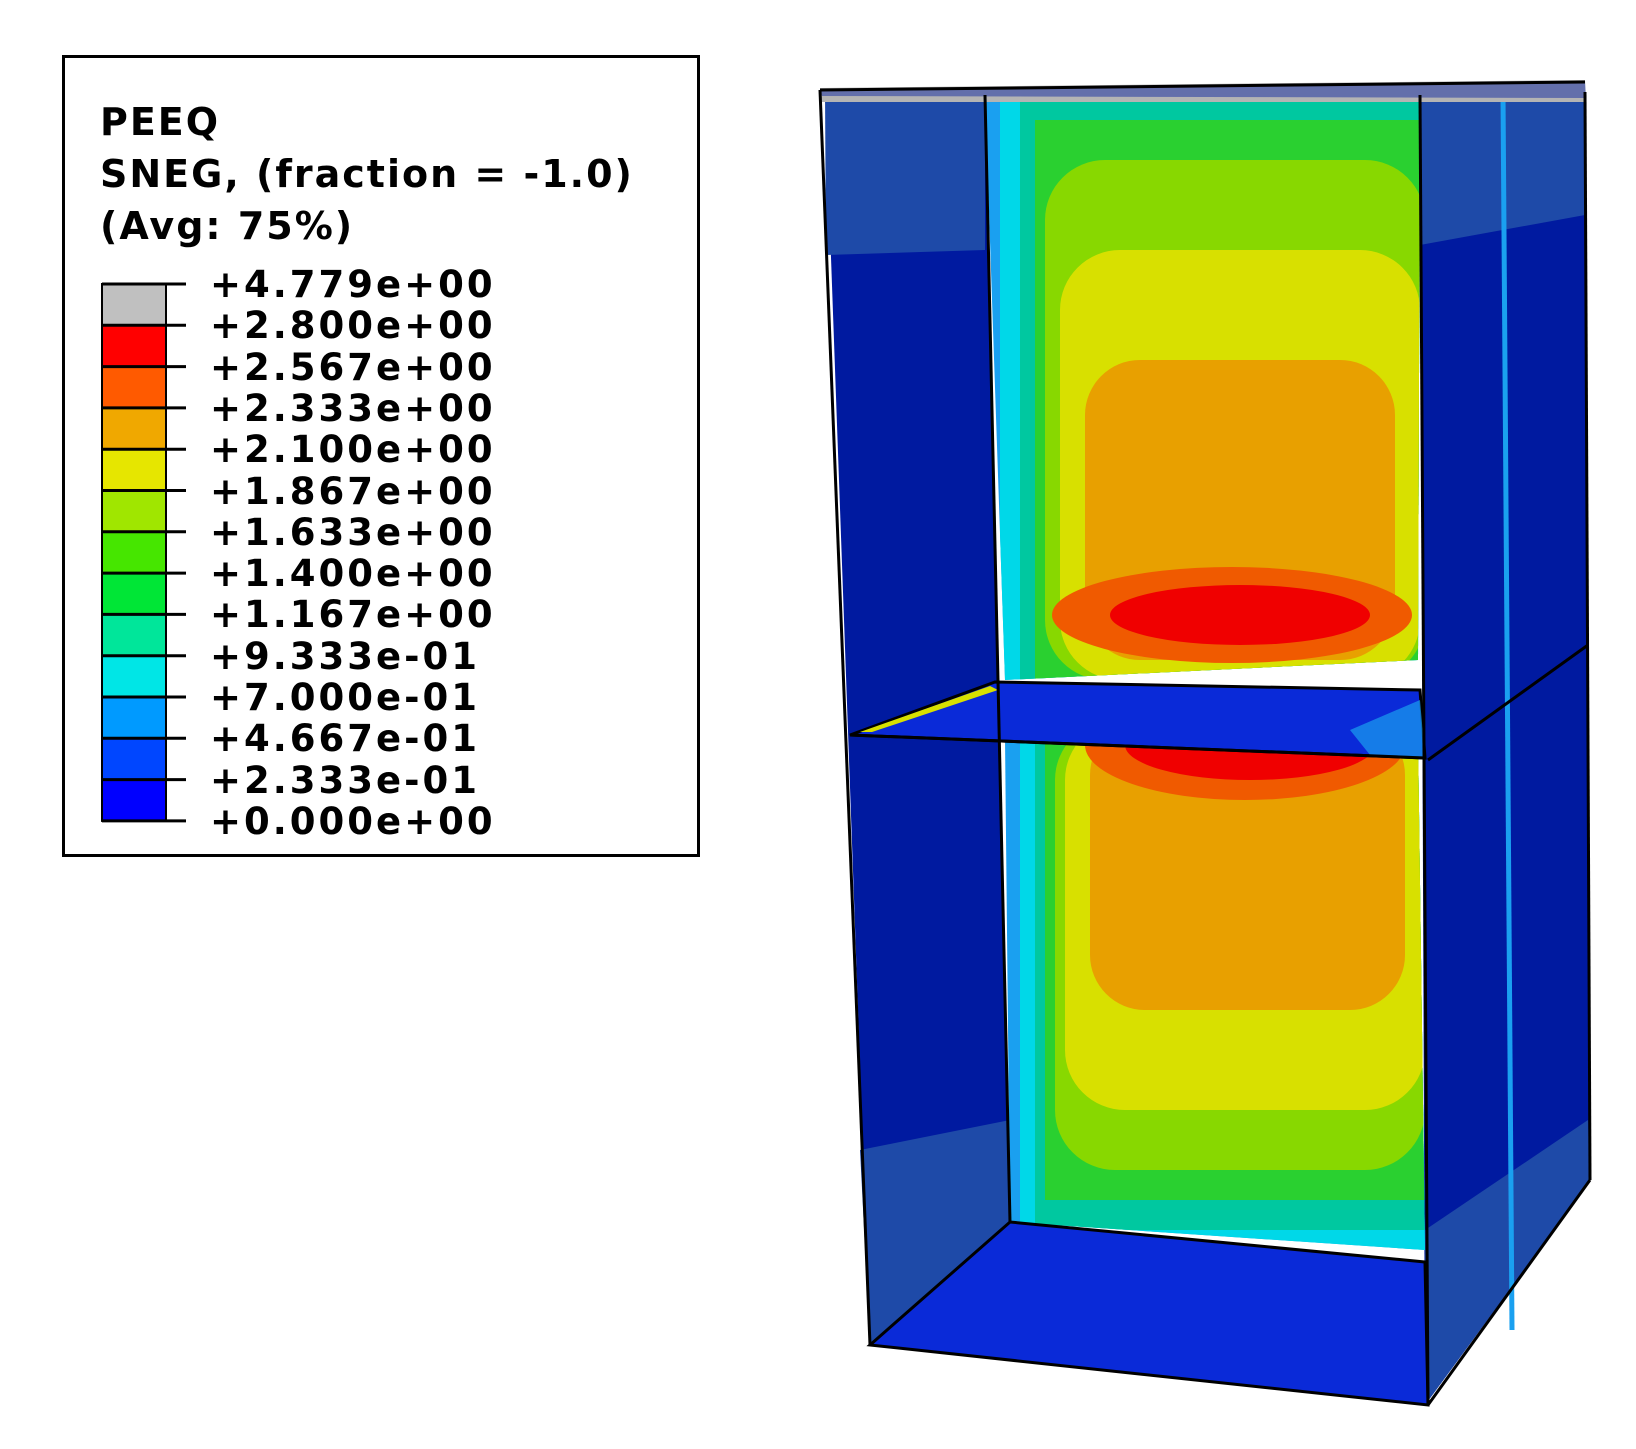  What do you see at coordinates (160, 122) in the screenshot?
I see `legend-title: PEEQ` at bounding box center [160, 122].